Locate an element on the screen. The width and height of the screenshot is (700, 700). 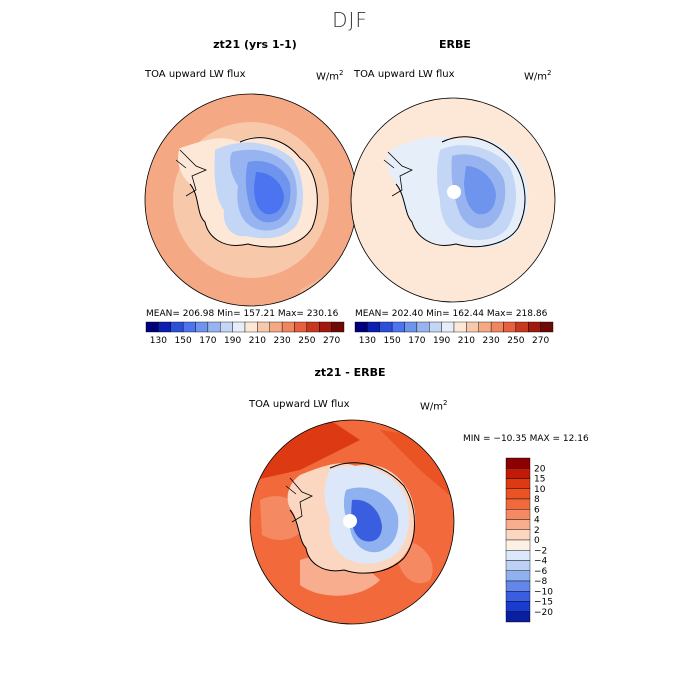
panel2-title: ERBE is located at coordinates (455, 44).